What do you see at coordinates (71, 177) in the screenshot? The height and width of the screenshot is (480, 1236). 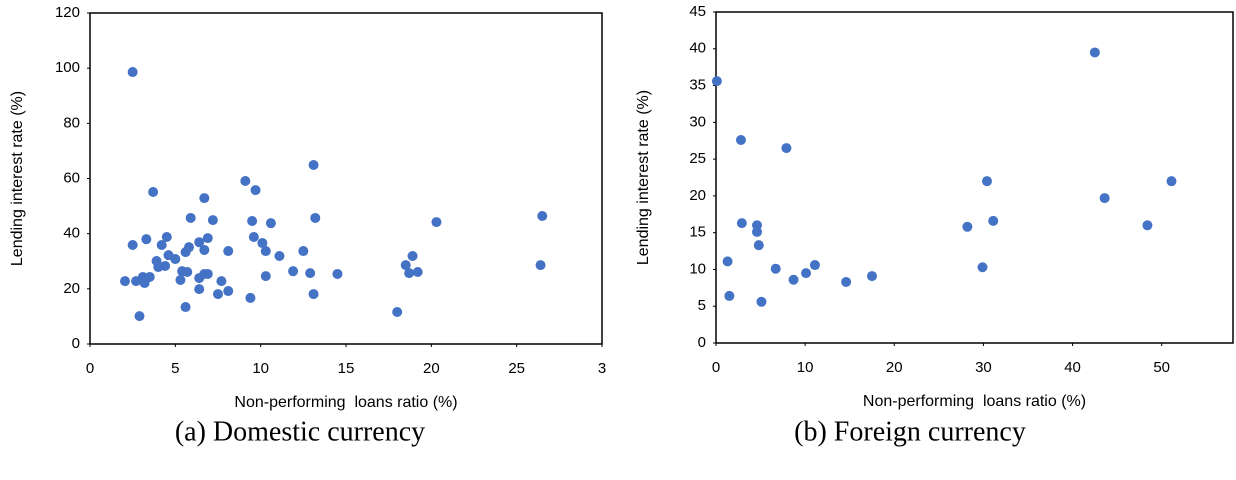 I see `y-tick-label: 60` at bounding box center [71, 177].